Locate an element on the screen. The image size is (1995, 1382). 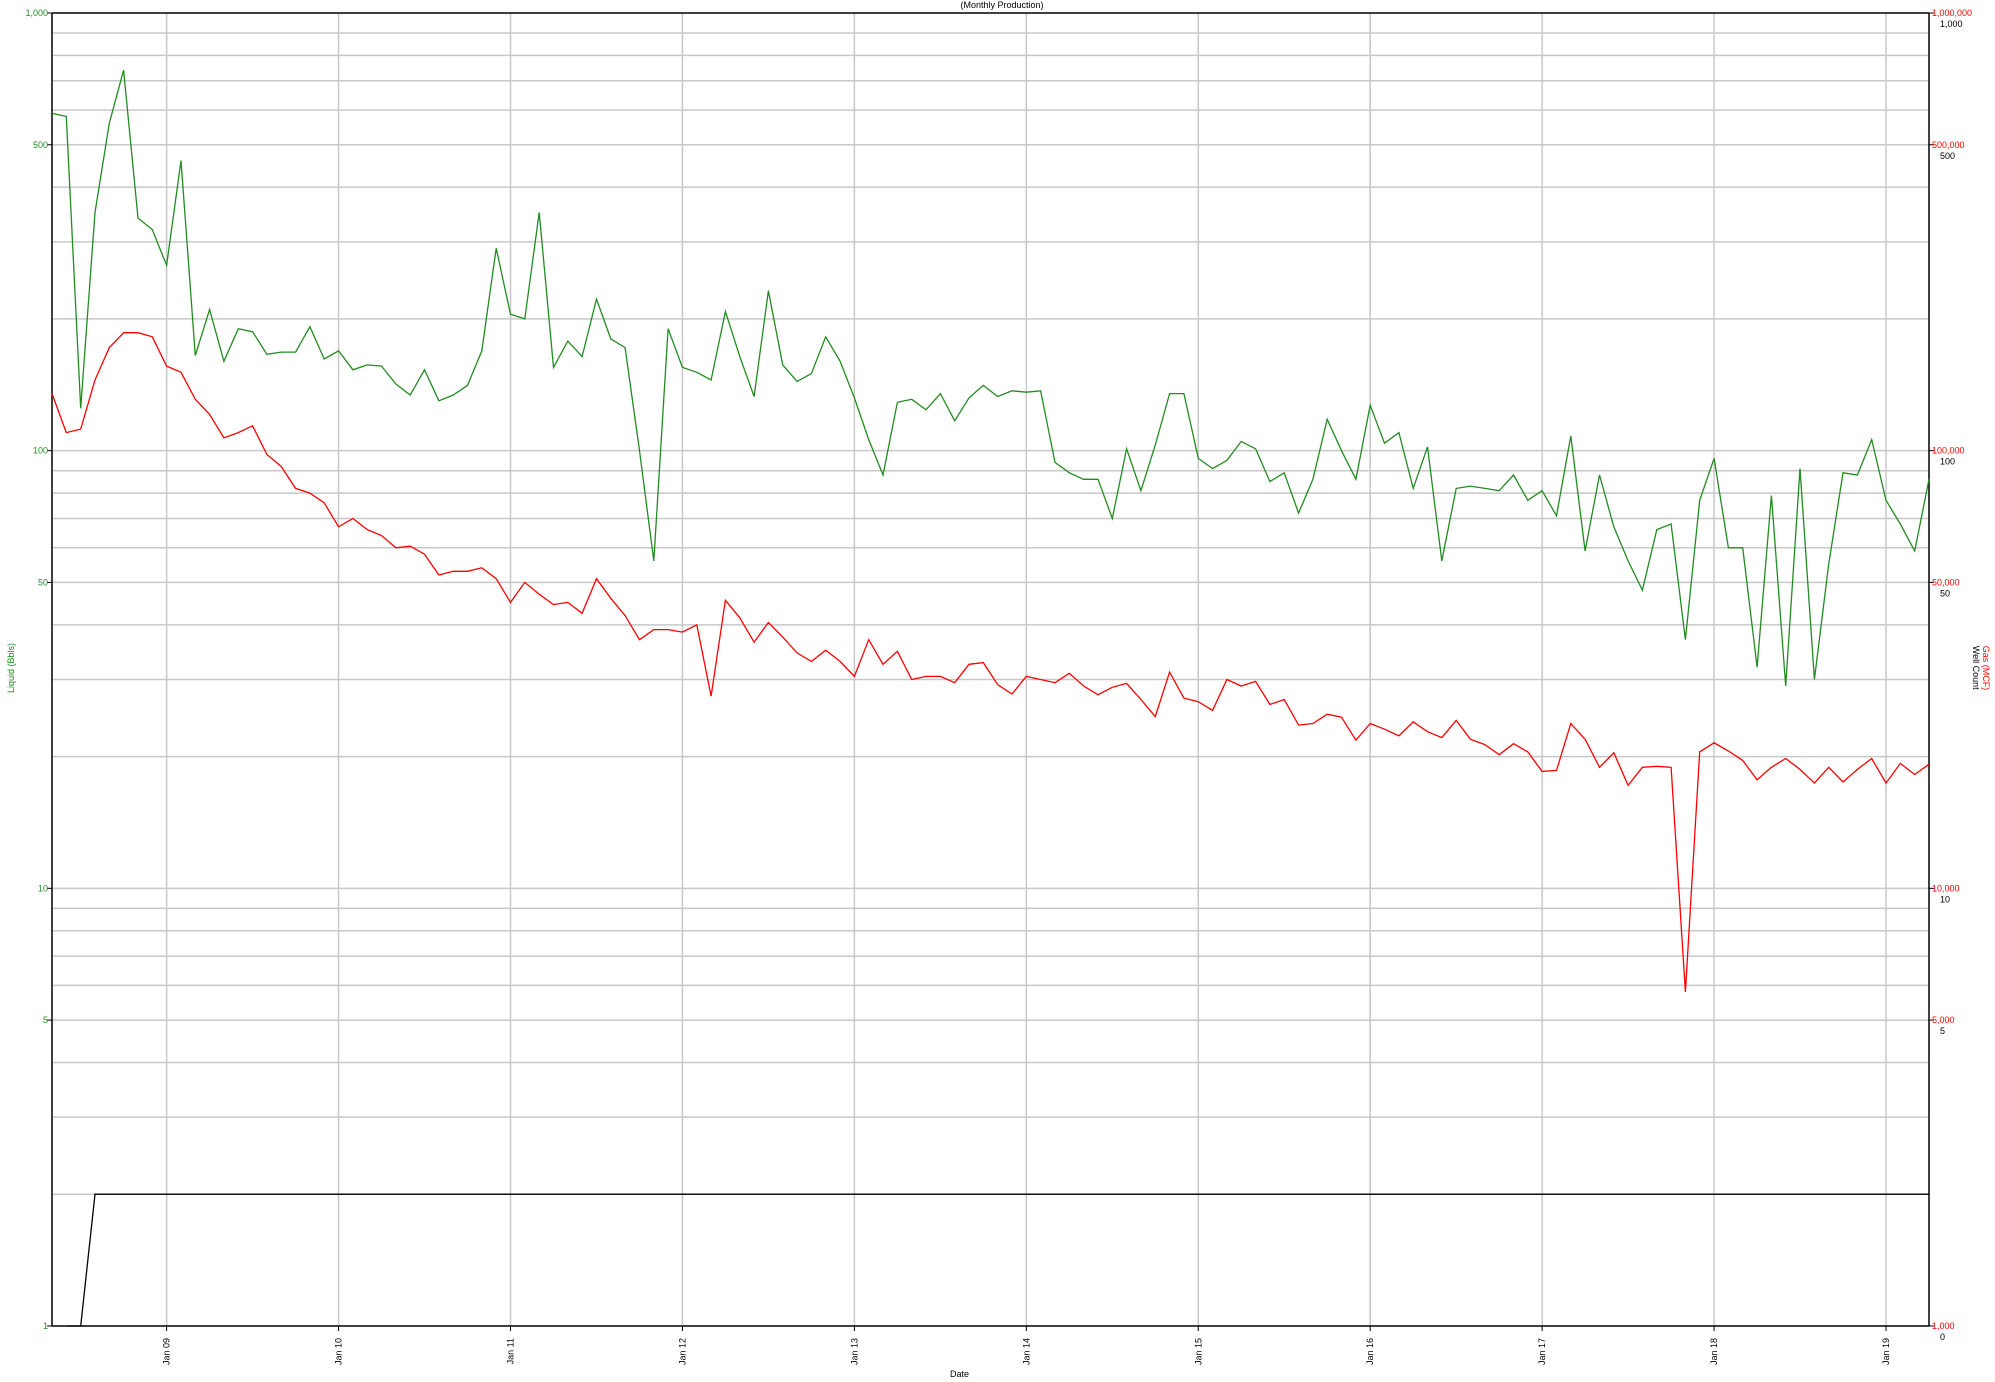
y-left-tick-label: 5 is located at coordinates (45, 1020).